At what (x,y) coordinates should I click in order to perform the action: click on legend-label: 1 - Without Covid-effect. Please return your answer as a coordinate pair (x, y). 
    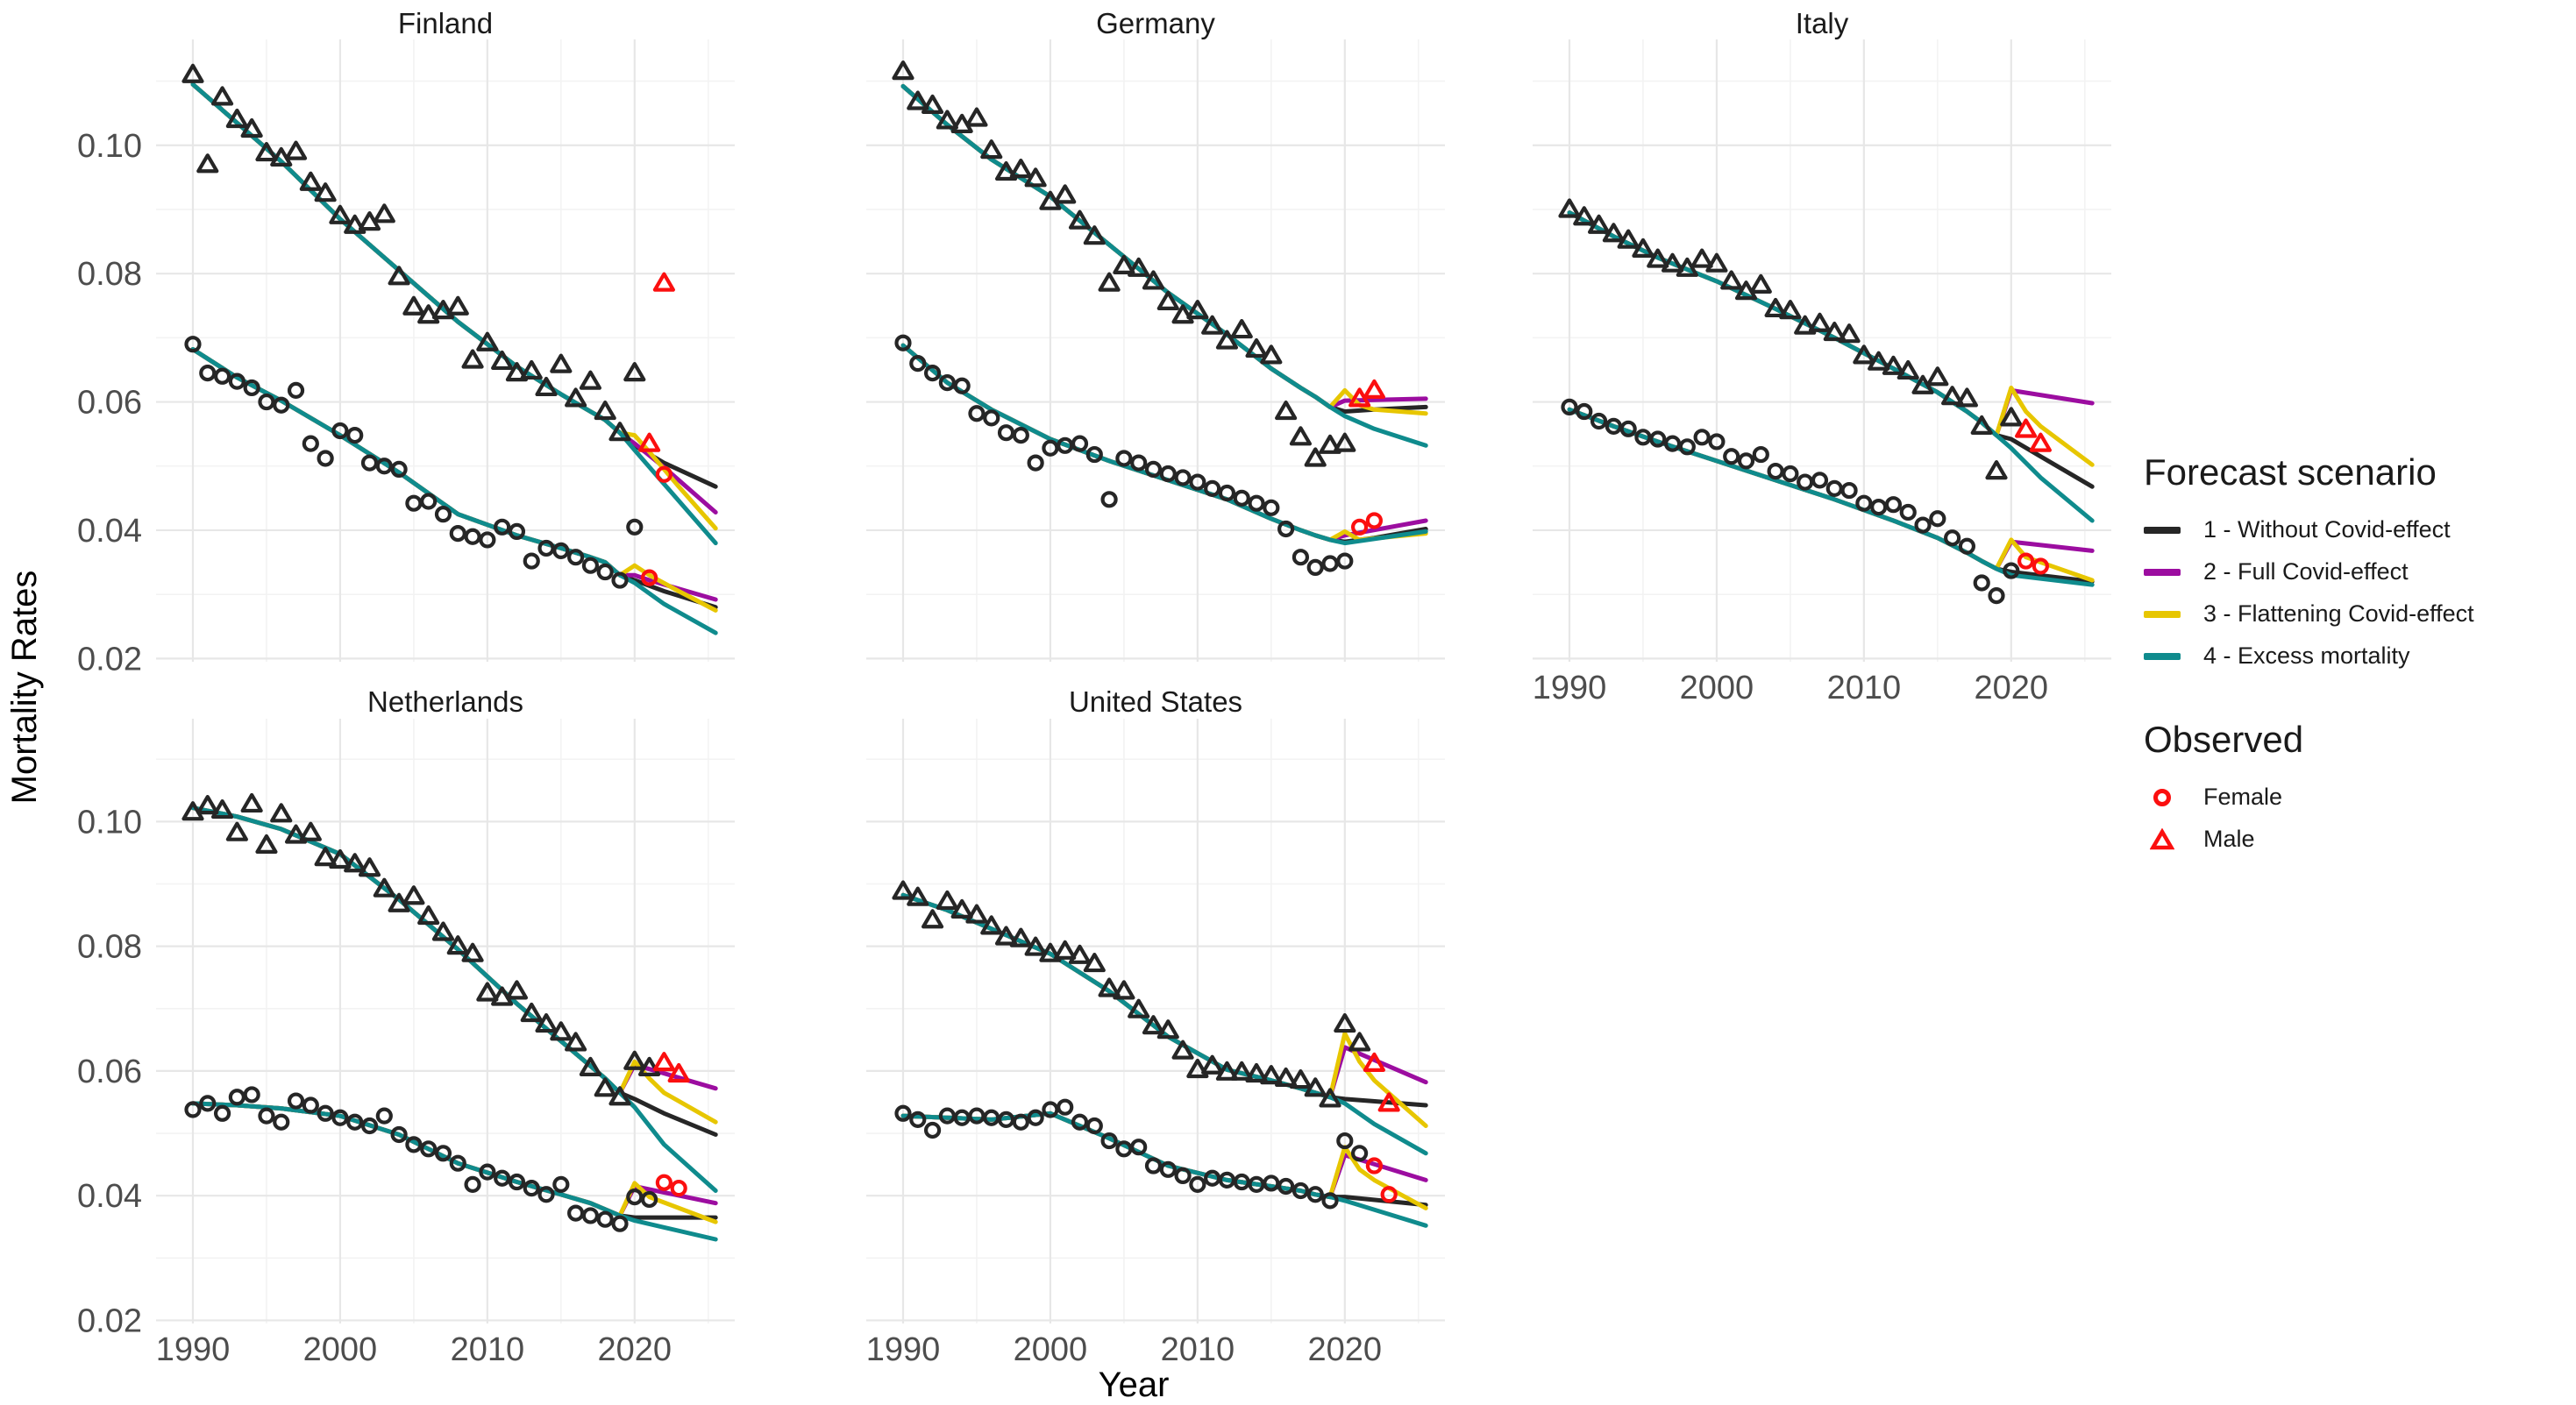
    Looking at the image, I should click on (2327, 529).